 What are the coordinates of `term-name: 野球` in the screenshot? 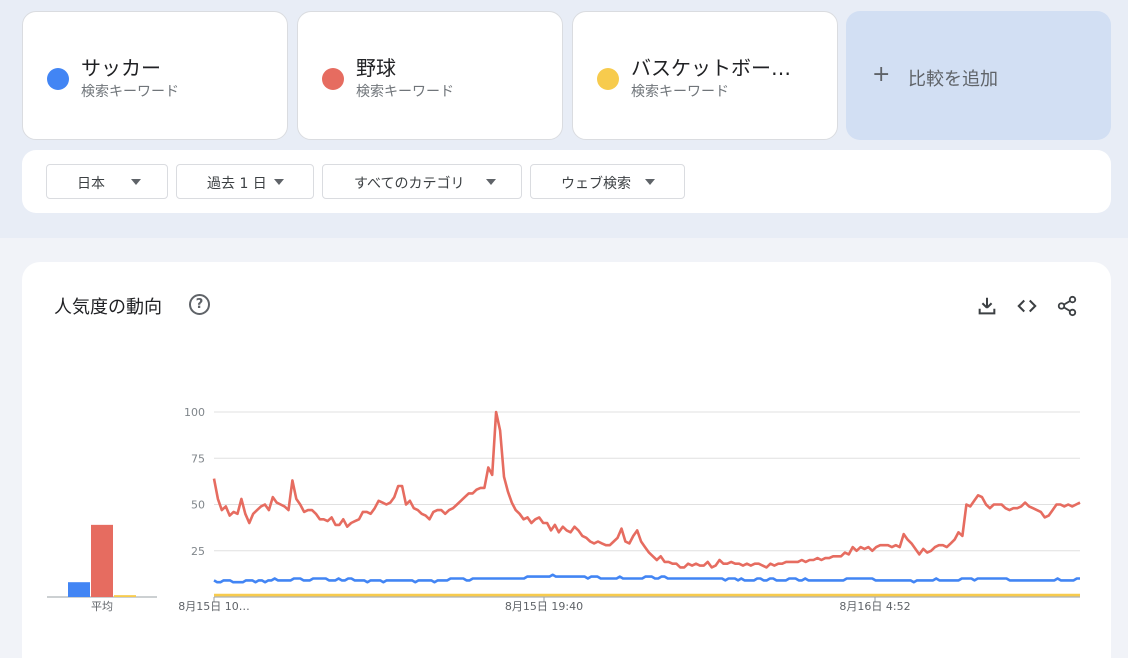 It's located at (376, 68).